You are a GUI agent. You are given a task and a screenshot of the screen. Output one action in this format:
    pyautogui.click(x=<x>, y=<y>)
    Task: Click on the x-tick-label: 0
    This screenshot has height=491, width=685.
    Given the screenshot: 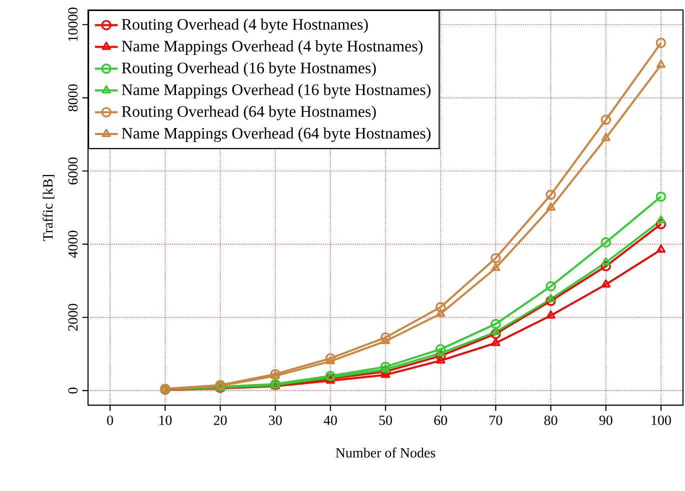 What is the action you would take?
    pyautogui.click(x=110, y=420)
    